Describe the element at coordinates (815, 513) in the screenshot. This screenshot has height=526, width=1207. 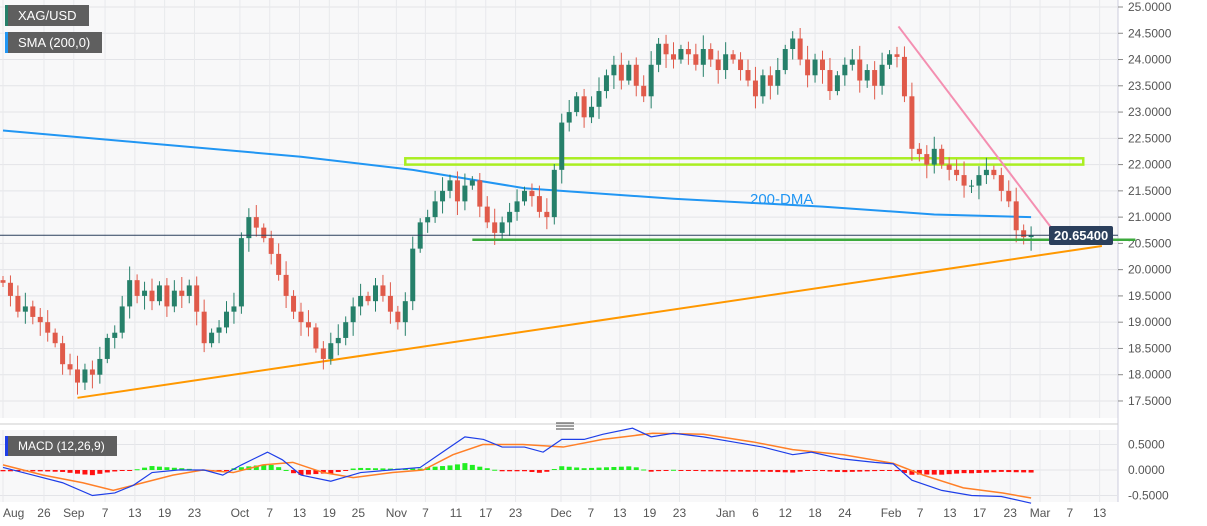
I see `x-tick-label: 18` at that location.